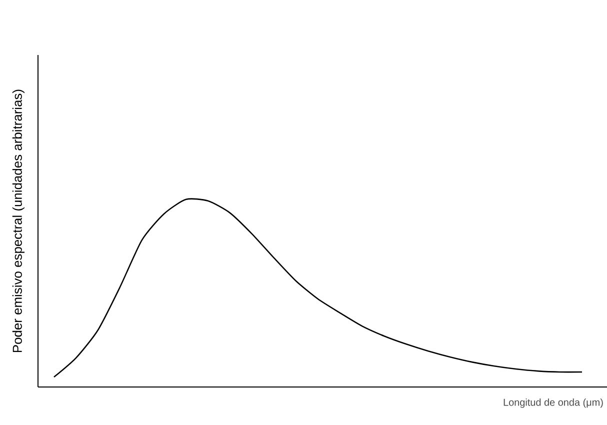 The width and height of the screenshot is (607, 425). What do you see at coordinates (18, 221) in the screenshot?
I see `y-axis-title: Poder emisivo espectral (unidades arbitrarias)` at bounding box center [18, 221].